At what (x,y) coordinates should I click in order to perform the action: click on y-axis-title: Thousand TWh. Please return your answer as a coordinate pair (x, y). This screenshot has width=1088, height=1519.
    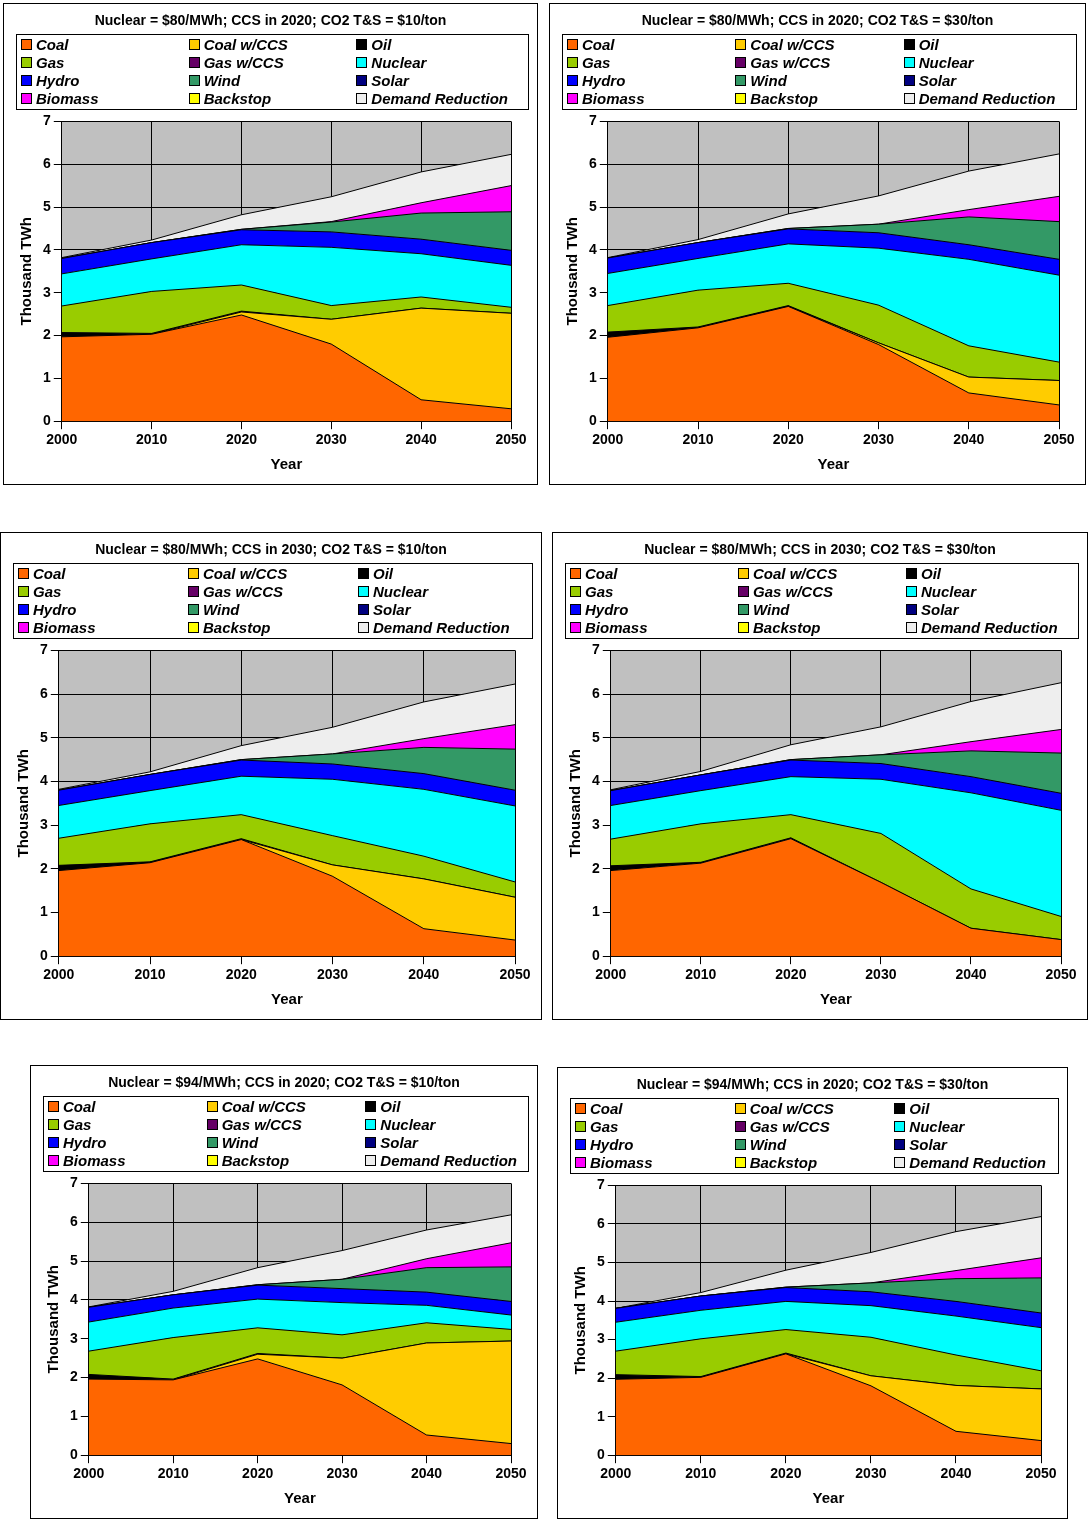
    Looking at the image, I should click on (23, 803).